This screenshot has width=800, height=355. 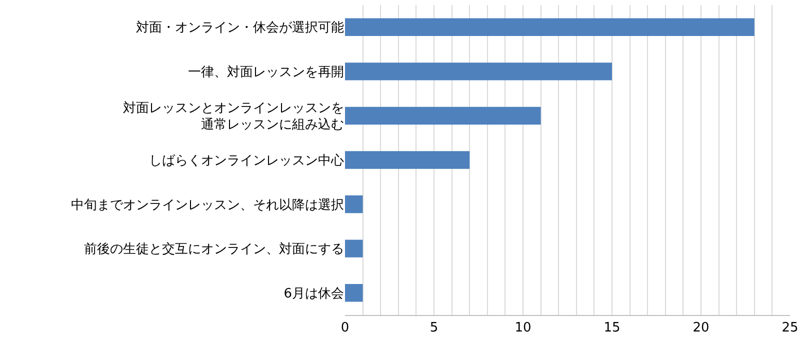 What do you see at coordinates (612, 328) in the screenshot?
I see `x-tick-label: 15` at bounding box center [612, 328].